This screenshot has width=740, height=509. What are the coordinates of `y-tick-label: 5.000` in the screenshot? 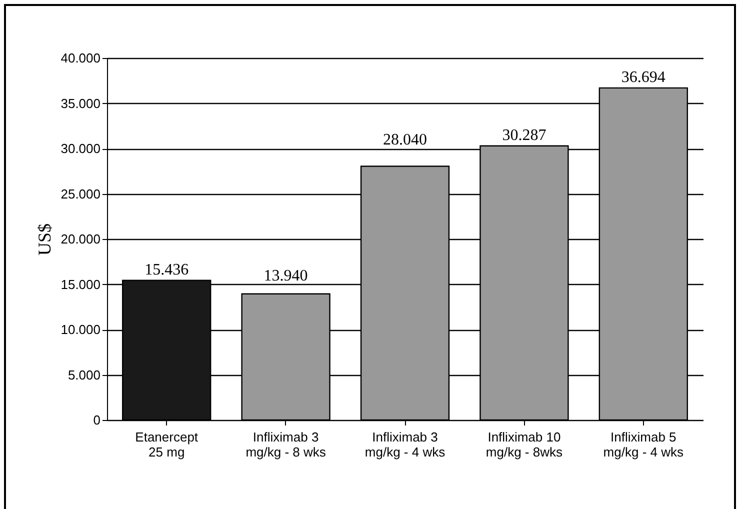 It's located at (84, 374).